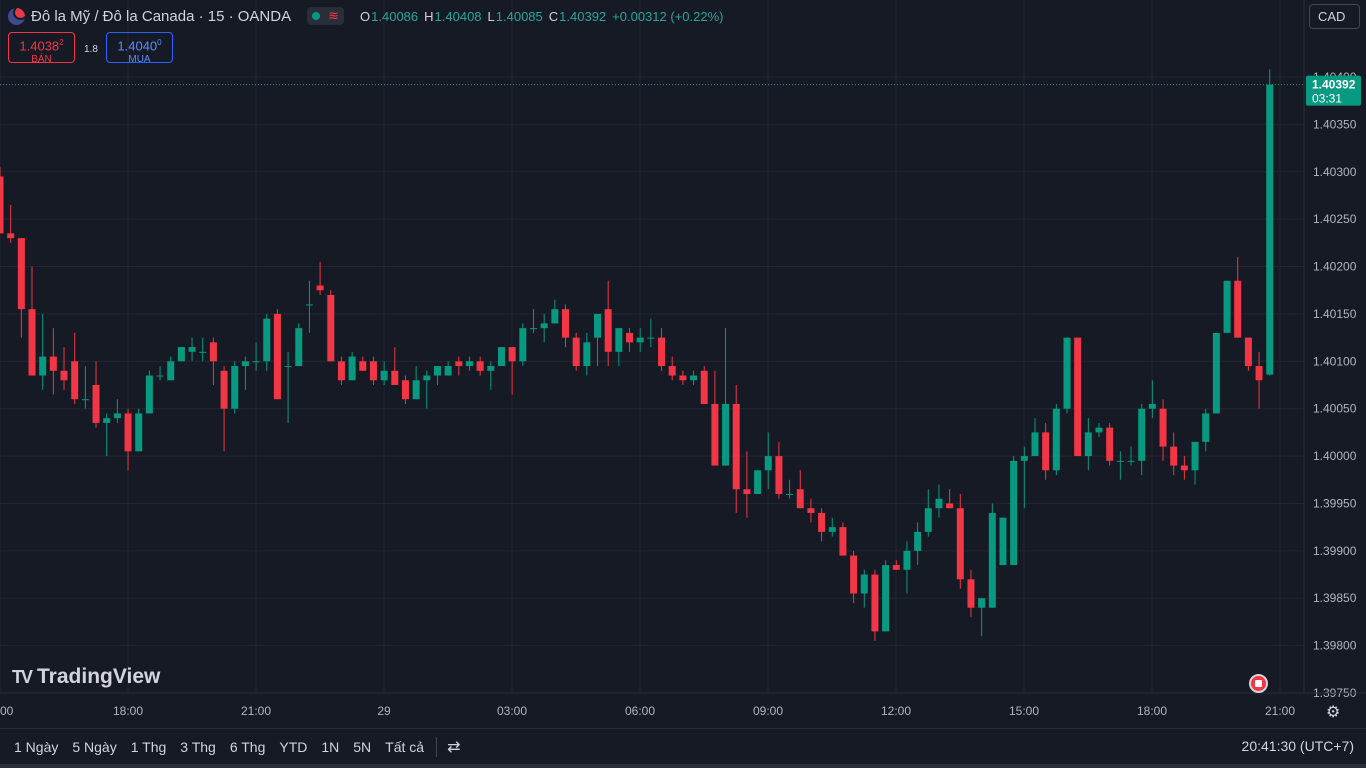 This screenshot has height=768, width=1366. Describe the element at coordinates (159, 42) in the screenshot. I see `buy-price-pip: 0` at that location.